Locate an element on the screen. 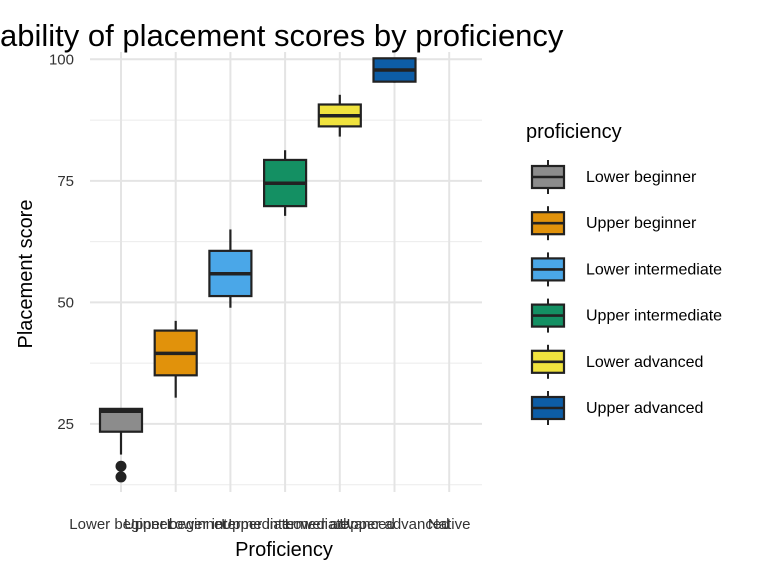  legend-item: Upper intermediate is located at coordinates (626, 315).